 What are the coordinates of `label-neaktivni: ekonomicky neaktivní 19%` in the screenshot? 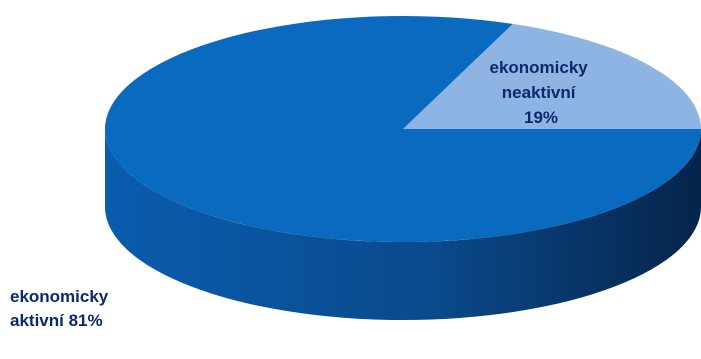 It's located at (541, 92).